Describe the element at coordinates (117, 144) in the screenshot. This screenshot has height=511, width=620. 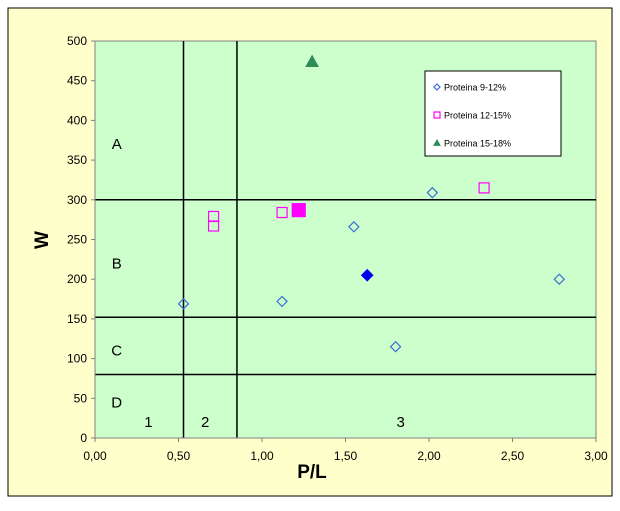
I see `region-label: A` at that location.